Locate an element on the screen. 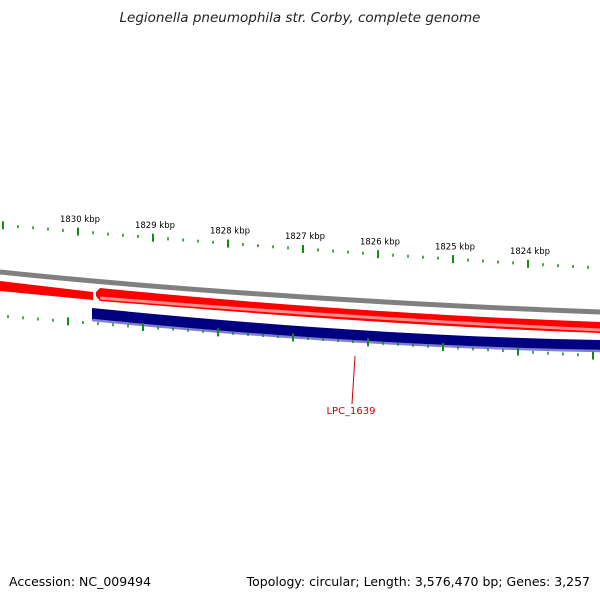 This screenshot has height=600, width=600. kbp-label: 1829 kbp is located at coordinates (155, 226).